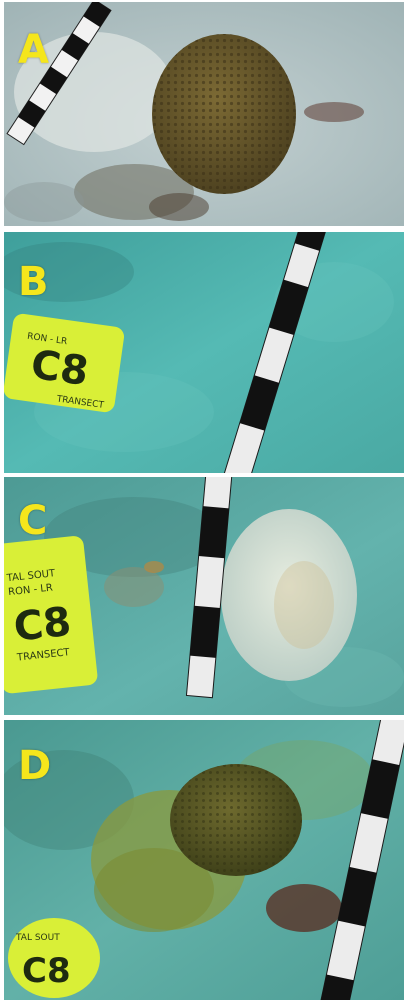 Image resolution: width=410 pixels, height=1002 pixels. What do you see at coordinates (33, 50) in the screenshot?
I see `panel-label: A` at bounding box center [33, 50].